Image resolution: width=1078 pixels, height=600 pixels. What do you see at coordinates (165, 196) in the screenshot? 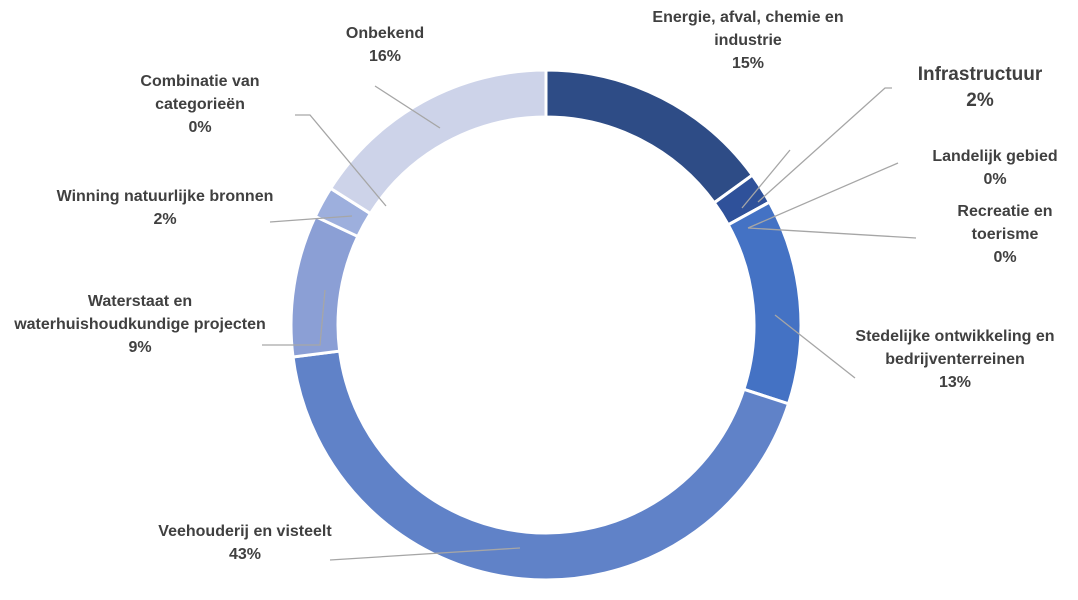
I see `category-label: Winning natuurlijke bronnen` at bounding box center [165, 196].